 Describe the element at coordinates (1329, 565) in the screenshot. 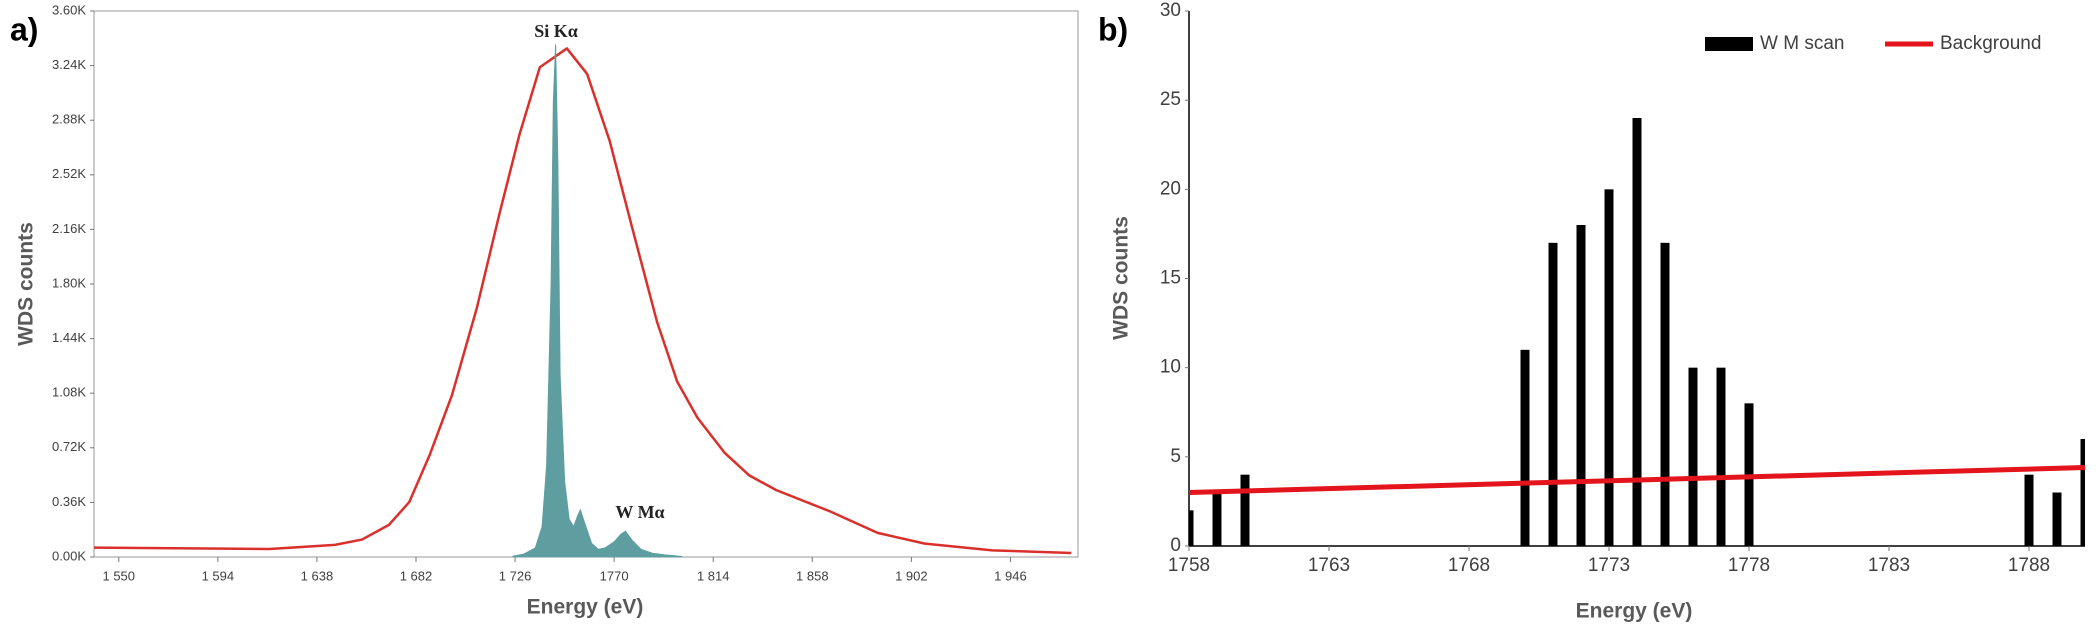

I see `x-tick-label: 1763` at that location.